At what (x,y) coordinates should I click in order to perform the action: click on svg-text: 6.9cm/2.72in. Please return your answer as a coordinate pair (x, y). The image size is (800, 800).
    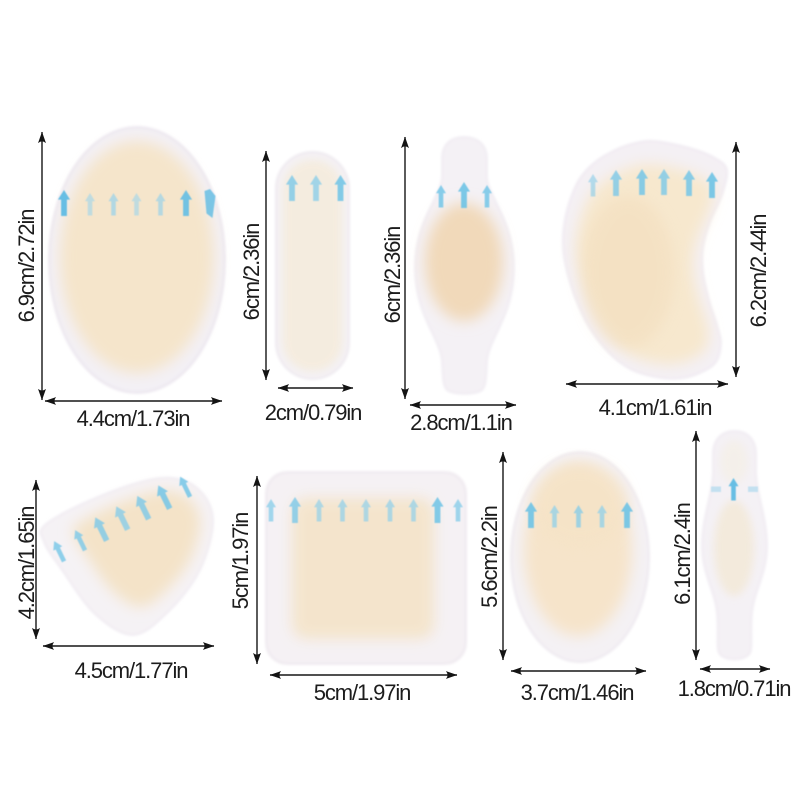
    Looking at the image, I should click on (26, 266).